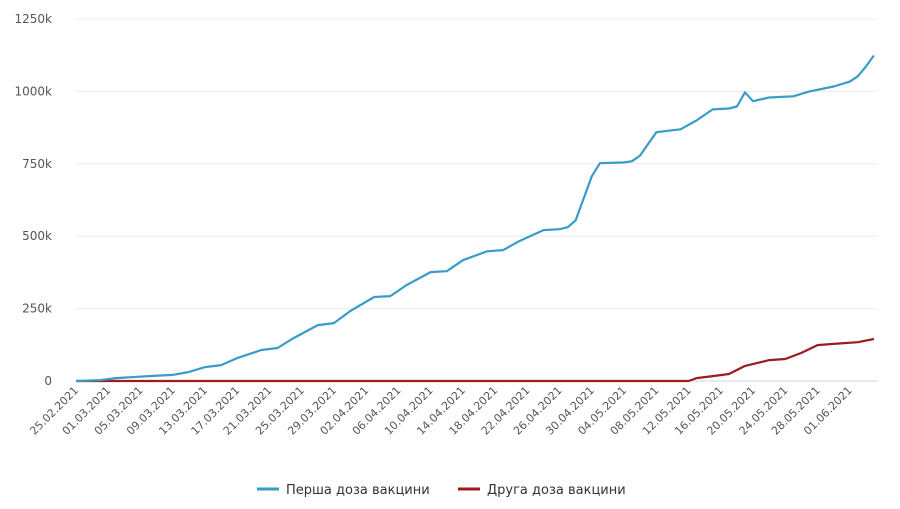 The image size is (900, 509). What do you see at coordinates (34, 19) in the screenshot?
I see `y-tick-label: 1250k` at bounding box center [34, 19].